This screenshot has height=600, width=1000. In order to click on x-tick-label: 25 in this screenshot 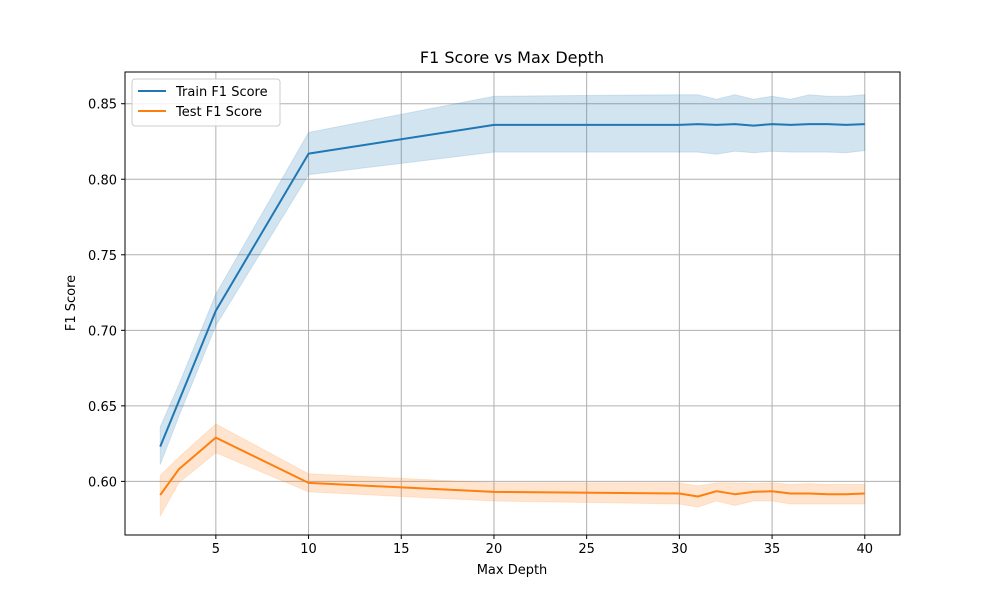, I will do `click(586, 549)`.